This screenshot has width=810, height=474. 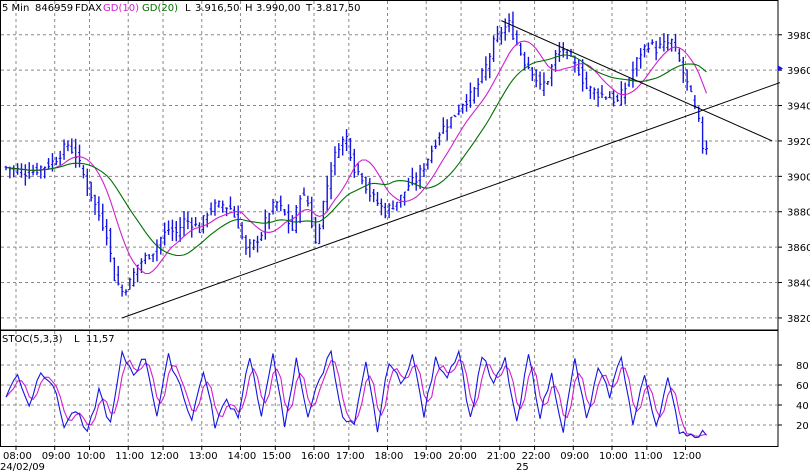 I want to click on price-tick-label: 3920, so click(x=798, y=142).